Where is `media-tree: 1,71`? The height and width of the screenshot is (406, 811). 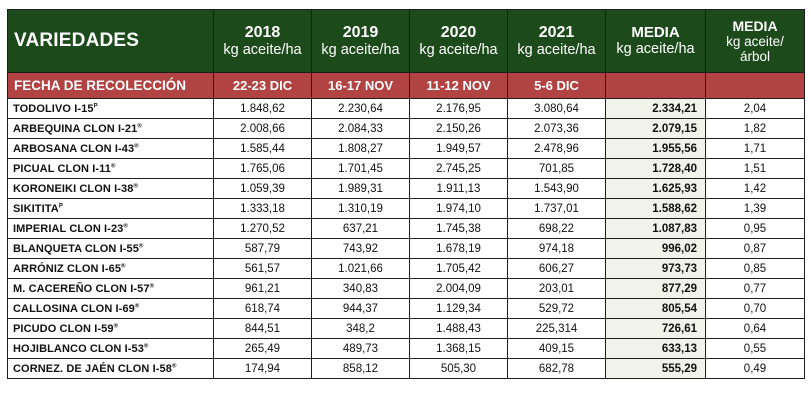 media-tree: 1,71 is located at coordinates (755, 148).